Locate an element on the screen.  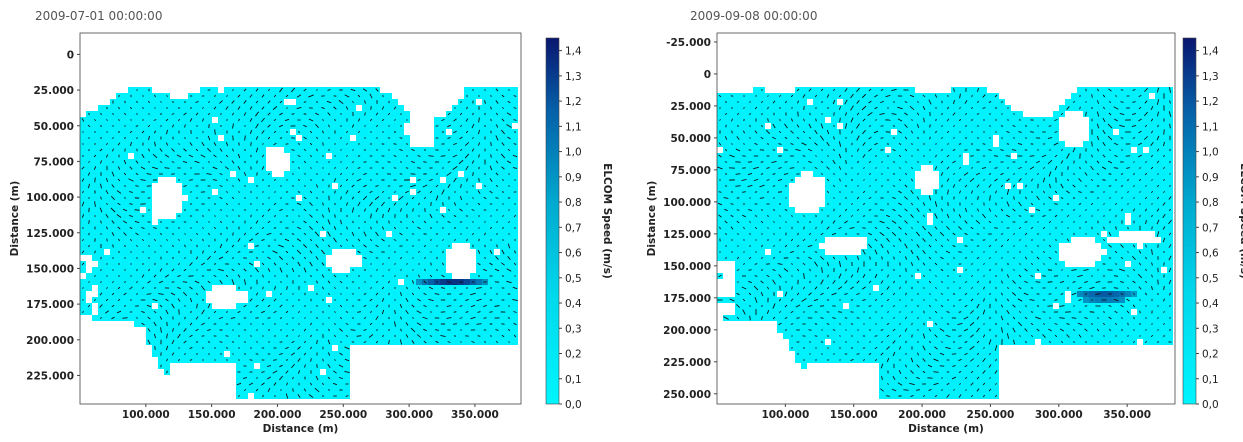
colorbar-tick-label: 0,4 is located at coordinates (573, 304).